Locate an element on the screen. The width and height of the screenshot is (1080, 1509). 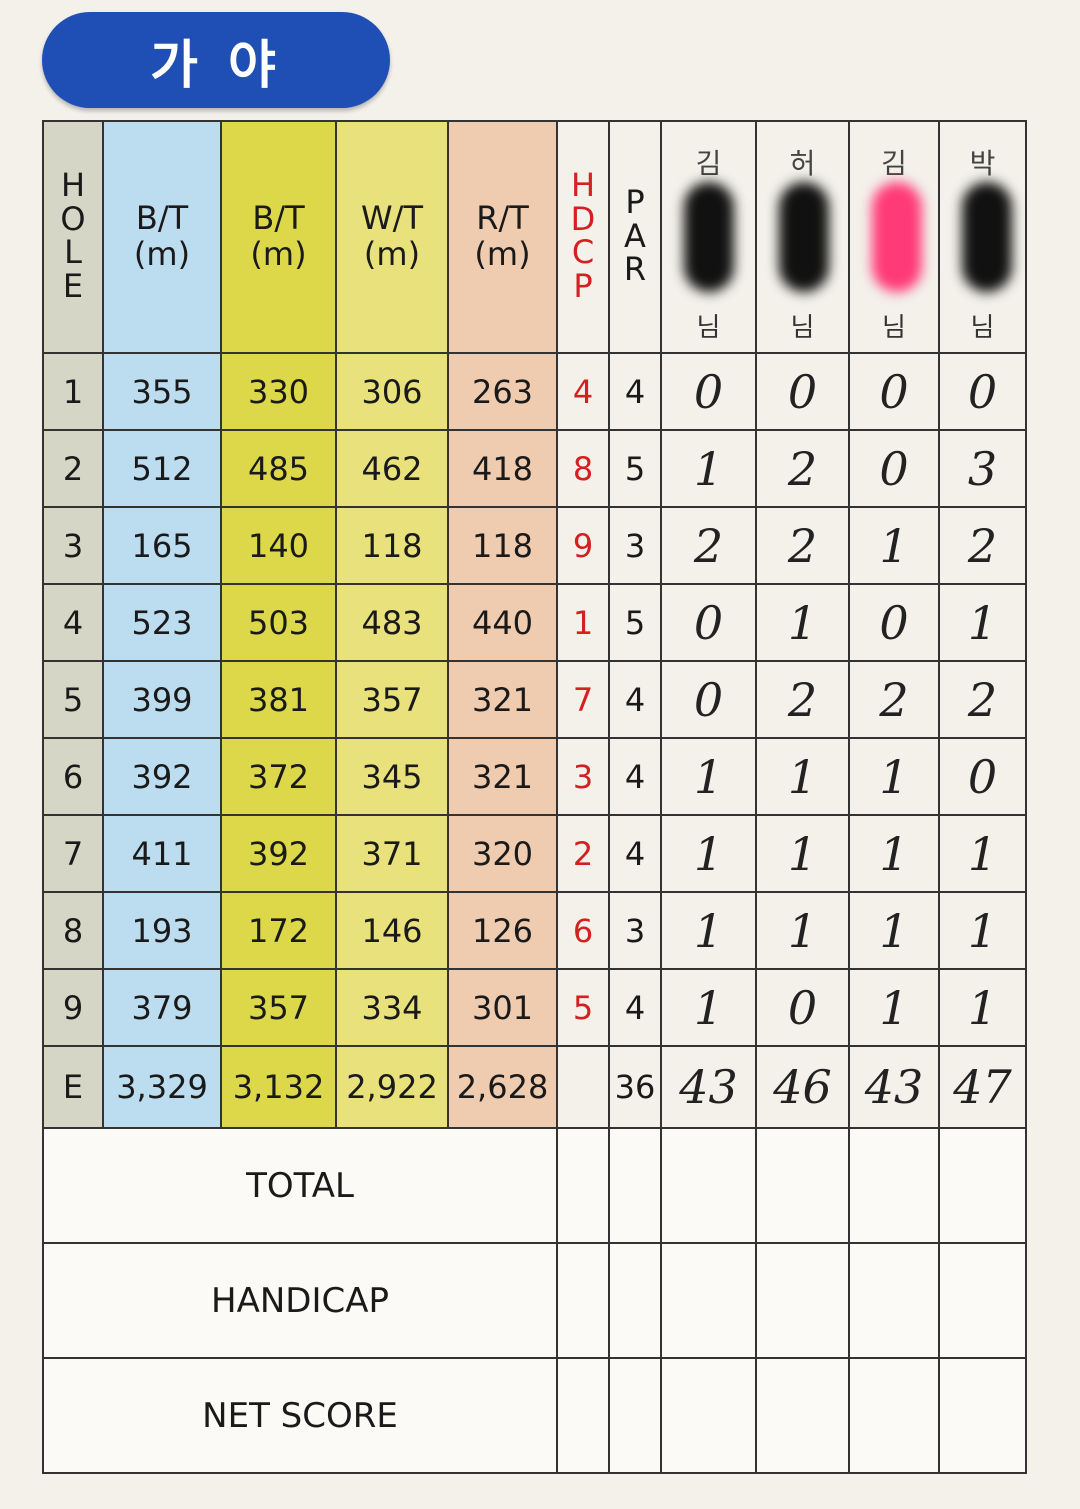
cell: 379 is located at coordinates (162, 1007).